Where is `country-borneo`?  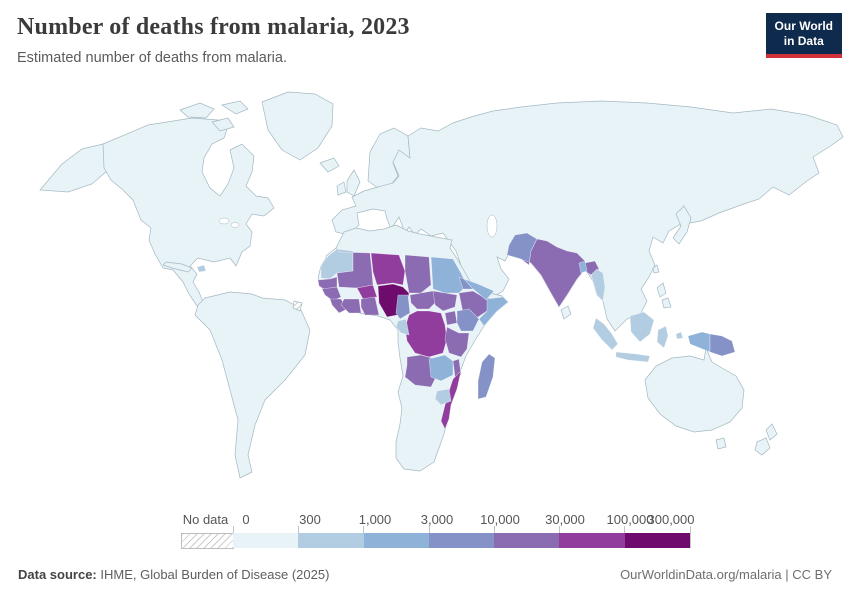 country-borneo is located at coordinates (642, 327).